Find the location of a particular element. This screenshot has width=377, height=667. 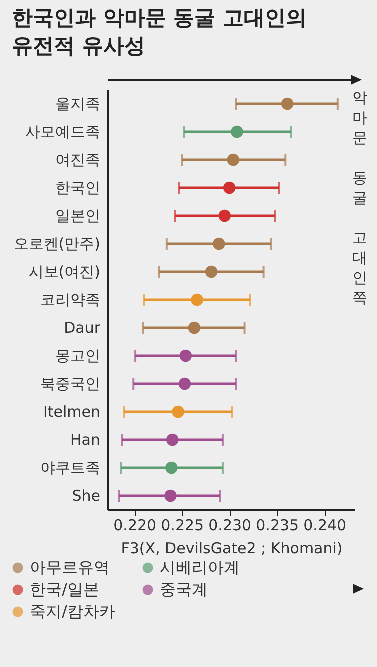

x-tick-label: 0.230 is located at coordinates (230, 525).